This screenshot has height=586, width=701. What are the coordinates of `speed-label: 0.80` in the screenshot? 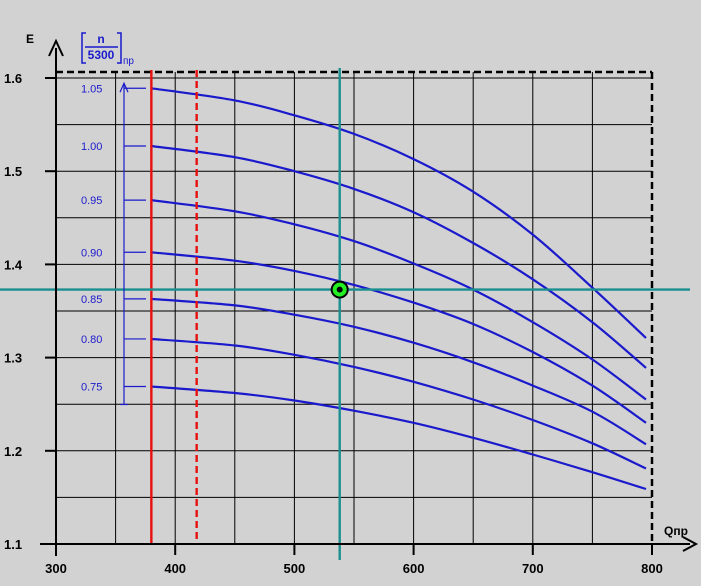 It's located at (91, 340).